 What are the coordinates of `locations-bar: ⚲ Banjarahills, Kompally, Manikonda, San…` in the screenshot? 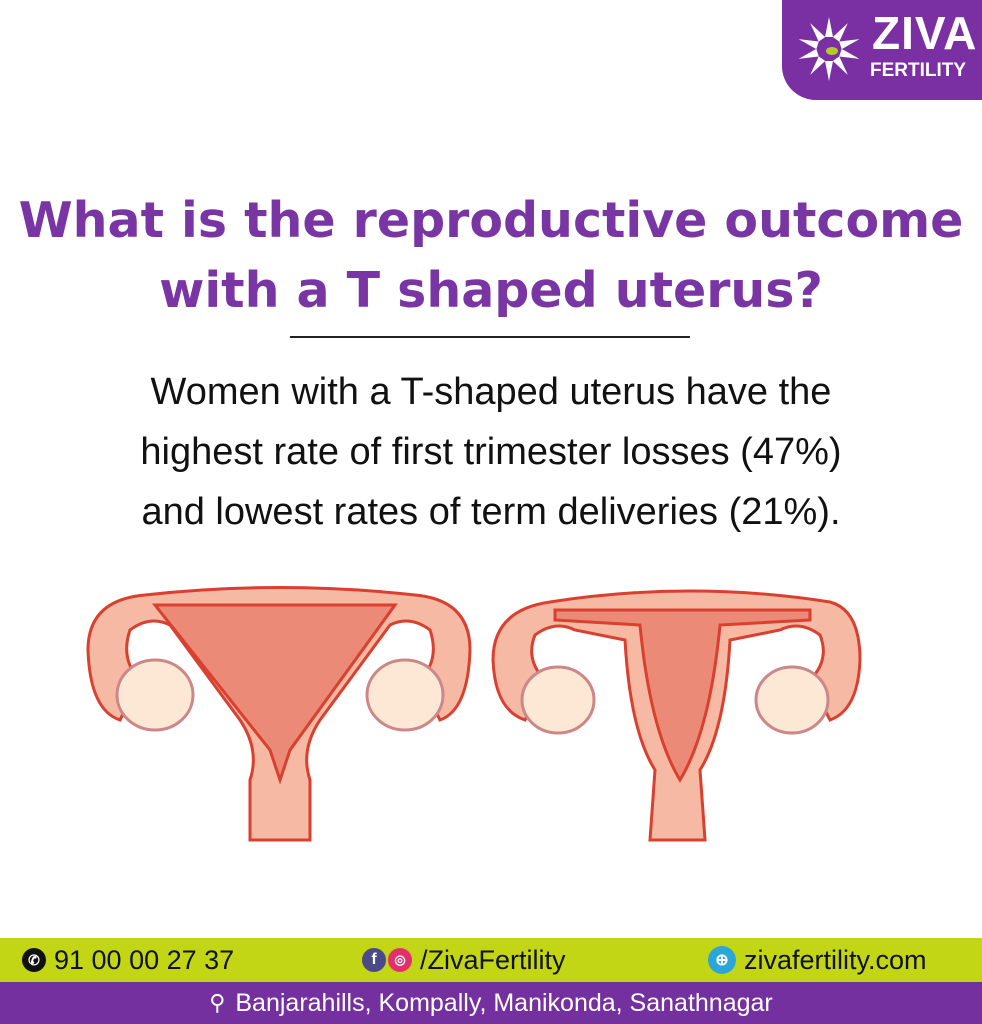 It's located at (491, 1003).